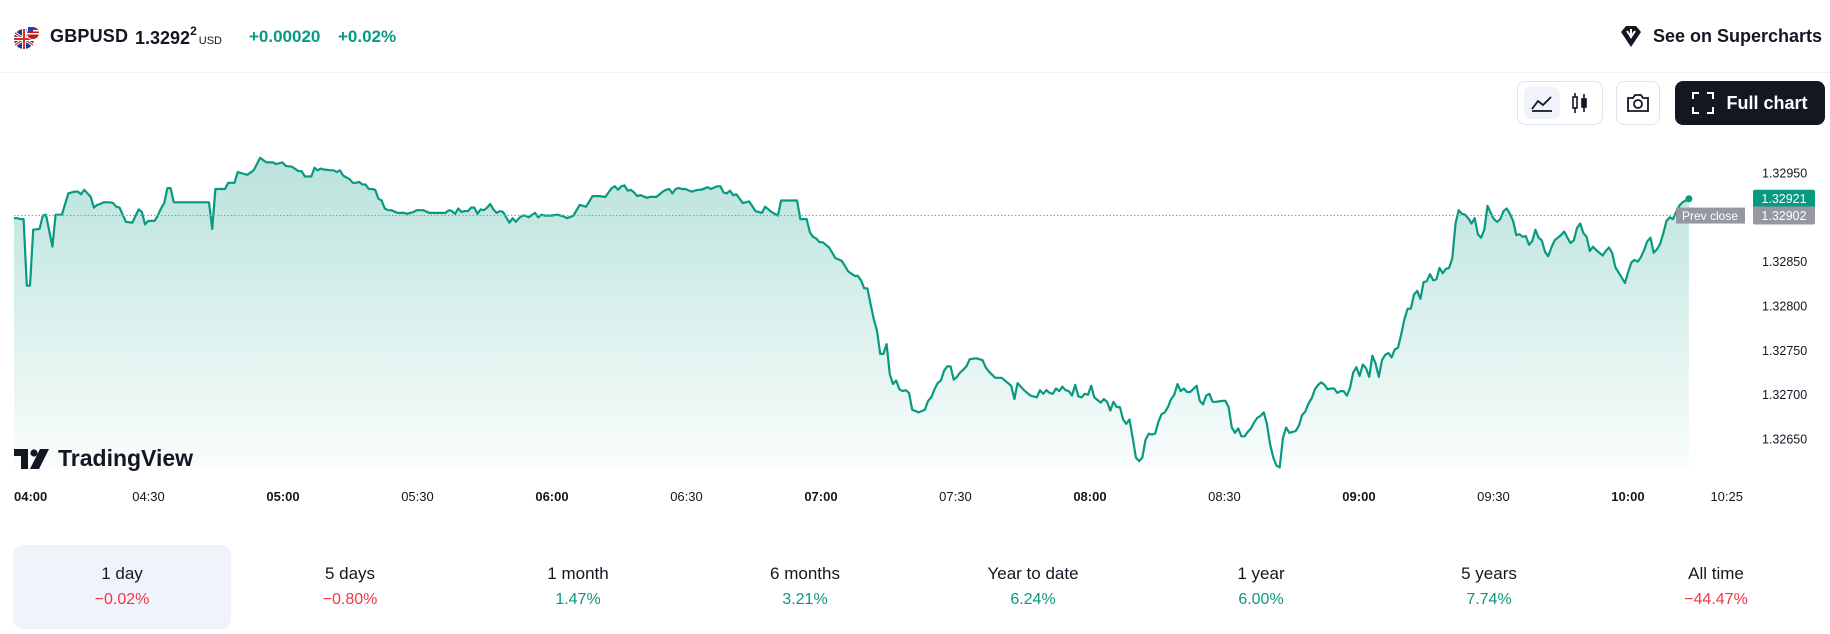 Image resolution: width=1830 pixels, height=634 pixels. I want to click on period-label: 1 month, so click(578, 573).